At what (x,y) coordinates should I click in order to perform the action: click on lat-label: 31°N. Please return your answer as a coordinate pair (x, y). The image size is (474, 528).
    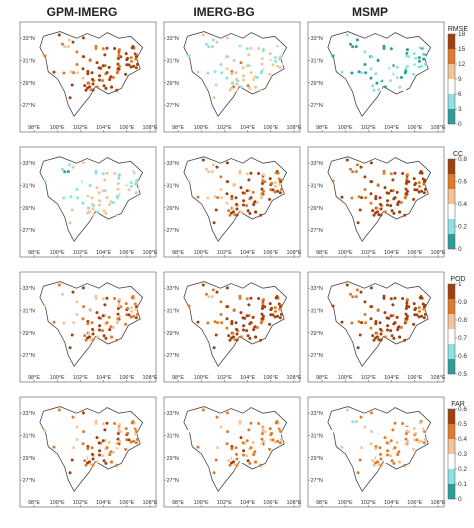
    Looking at the image, I should click on (29, 61).